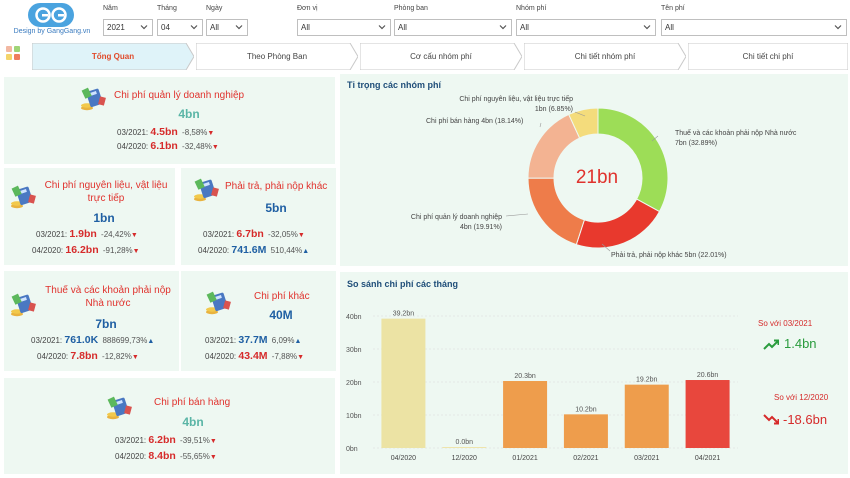 This screenshot has width=850, height=478. What do you see at coordinates (108, 297) in the screenshot?
I see `kpi-title: Thuế và các khoản phải nộp Nhà nước` at bounding box center [108, 297].